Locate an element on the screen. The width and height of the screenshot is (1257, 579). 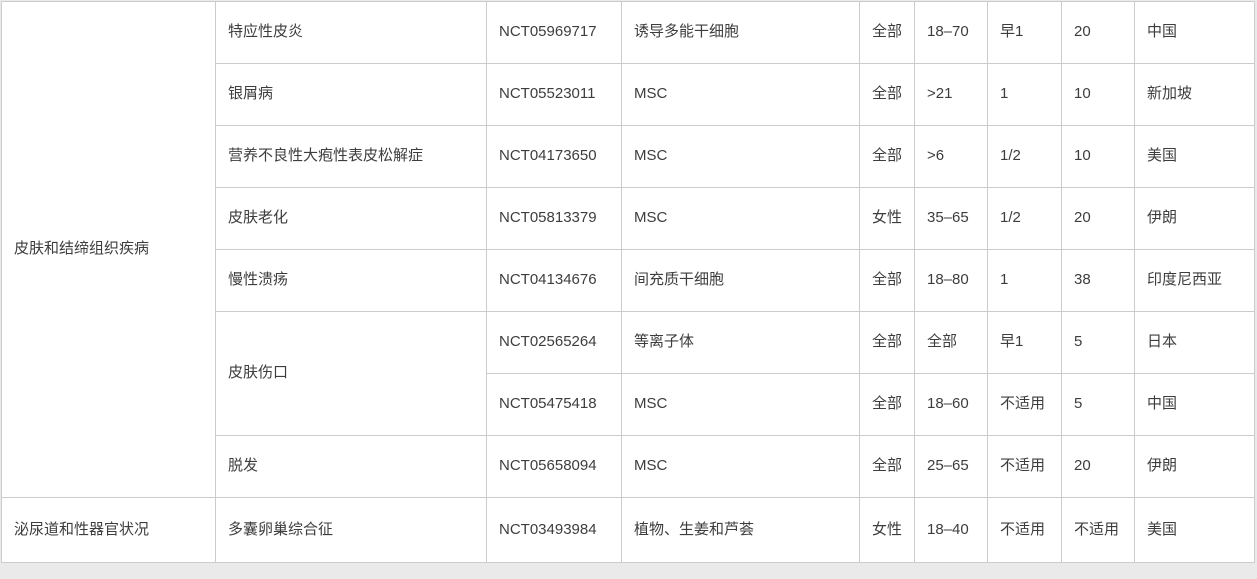
table-row: NCT05475418 MSC 全部 18–60 不适用 5 中国 is located at coordinates (628, 404).